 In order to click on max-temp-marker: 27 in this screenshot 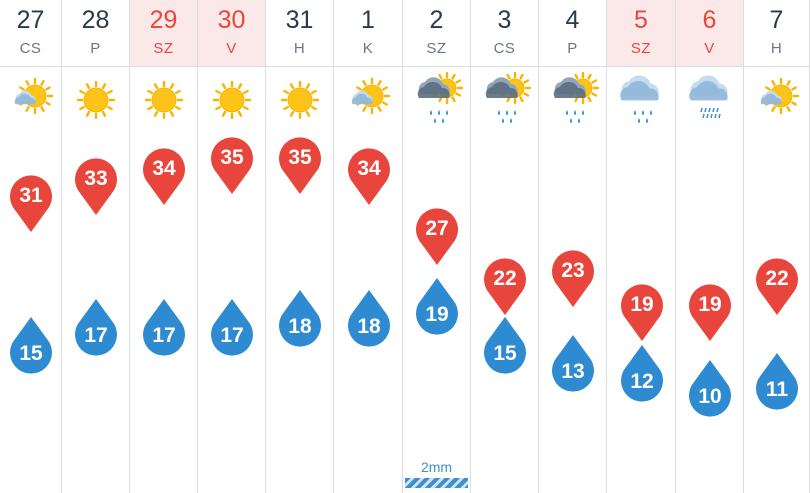, I will do `click(437, 236)`.